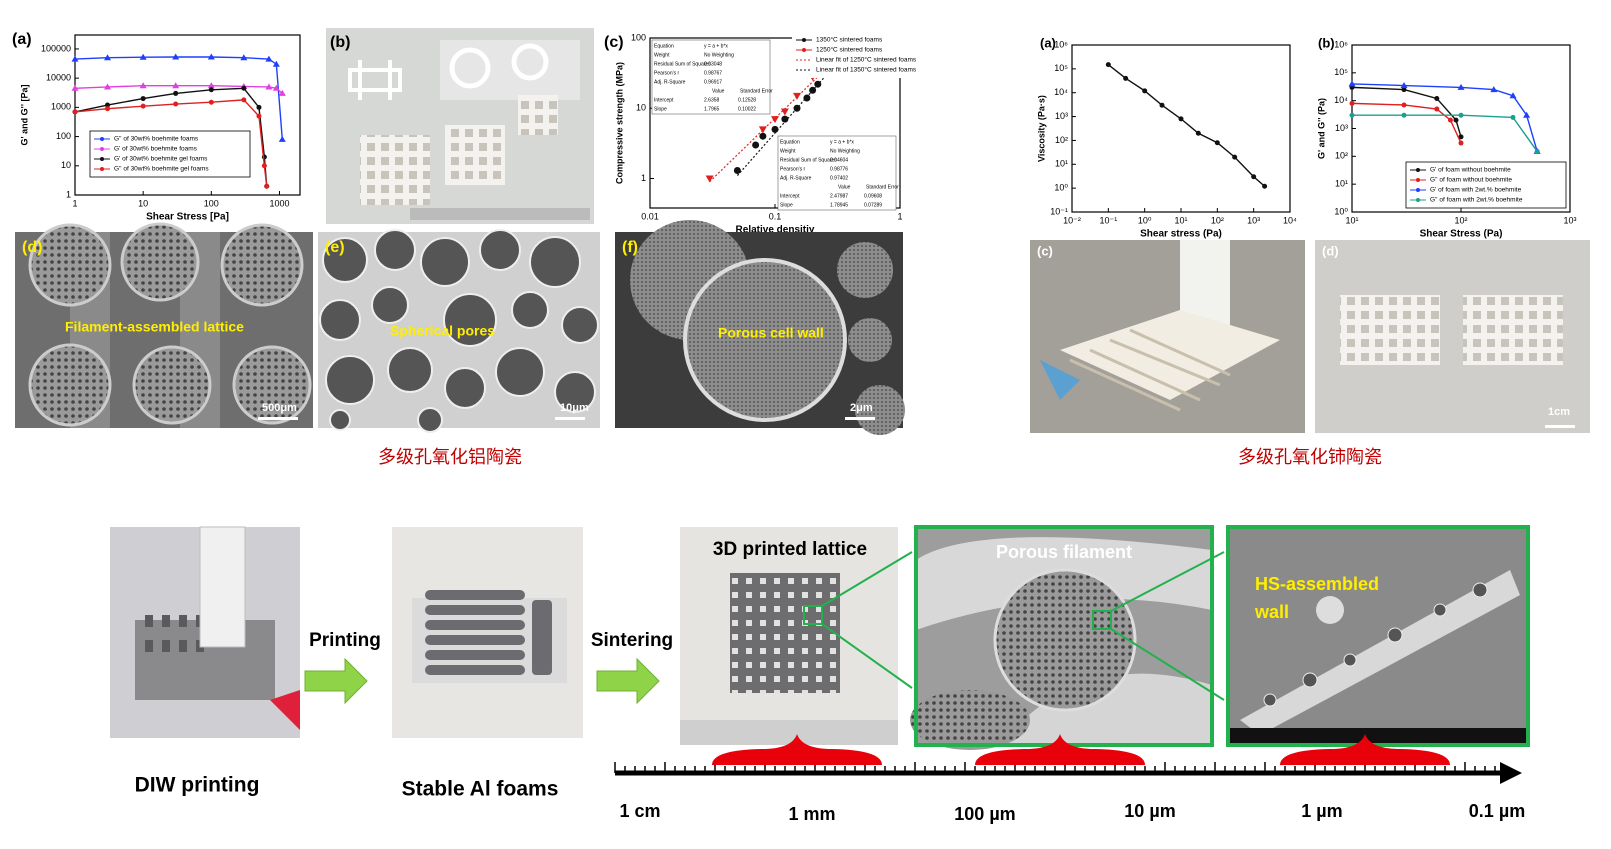 The height and width of the screenshot is (849, 1611). I want to click on legend-label: G'' of 30wt% boehmite foams, so click(156, 139).